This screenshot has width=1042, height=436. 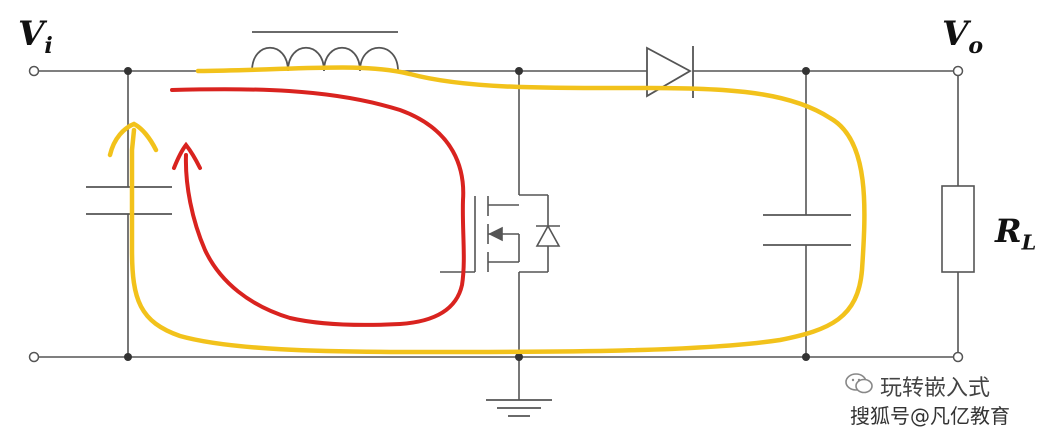 I want to click on input-capacitor-icon, so click(x=129, y=200).